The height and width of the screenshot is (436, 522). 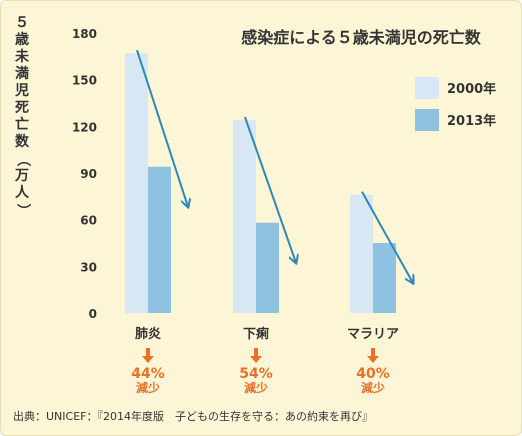 I want to click on y-tick-label: 180, so click(x=84, y=34).